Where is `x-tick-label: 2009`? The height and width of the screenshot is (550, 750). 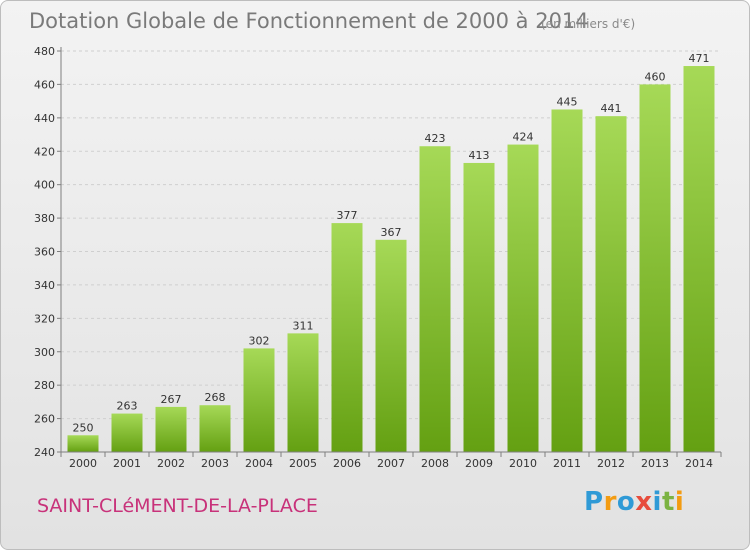 x-tick-label: 2009 is located at coordinates (479, 463).